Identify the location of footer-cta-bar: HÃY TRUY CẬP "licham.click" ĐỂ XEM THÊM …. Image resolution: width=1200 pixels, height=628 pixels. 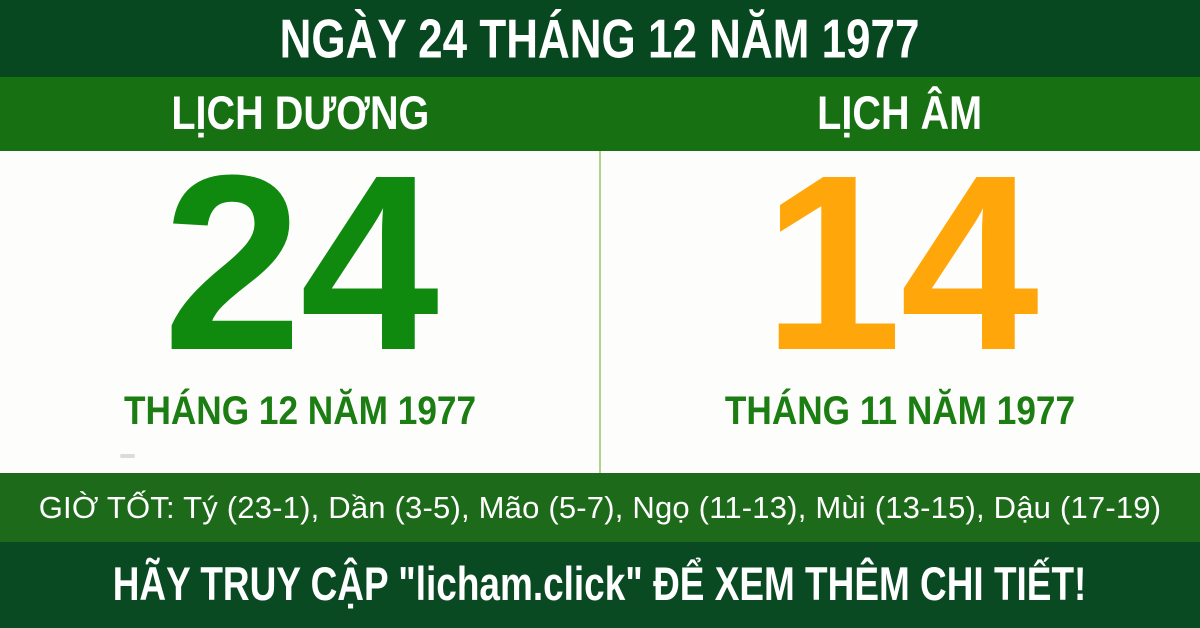
(600, 585).